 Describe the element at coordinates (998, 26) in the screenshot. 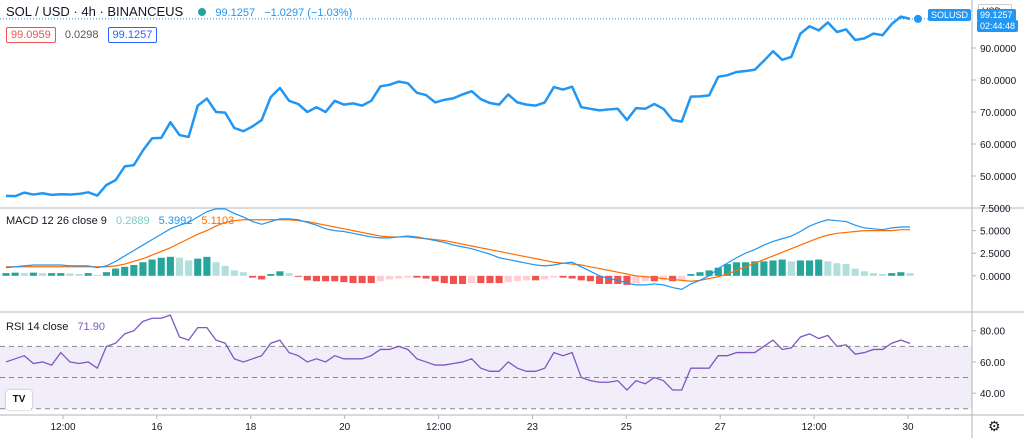

I see `bar-countdown: 02:44:48` at that location.